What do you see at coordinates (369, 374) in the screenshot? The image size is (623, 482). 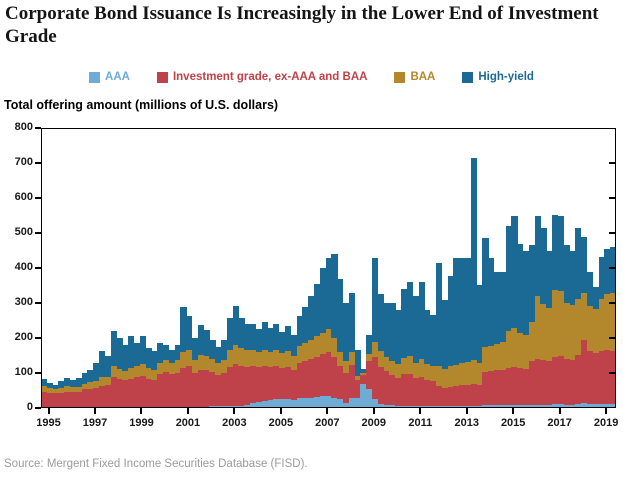 I see `bar-2009Q1-investment-grade-ex-aaa-and-baa` at bounding box center [369, 374].